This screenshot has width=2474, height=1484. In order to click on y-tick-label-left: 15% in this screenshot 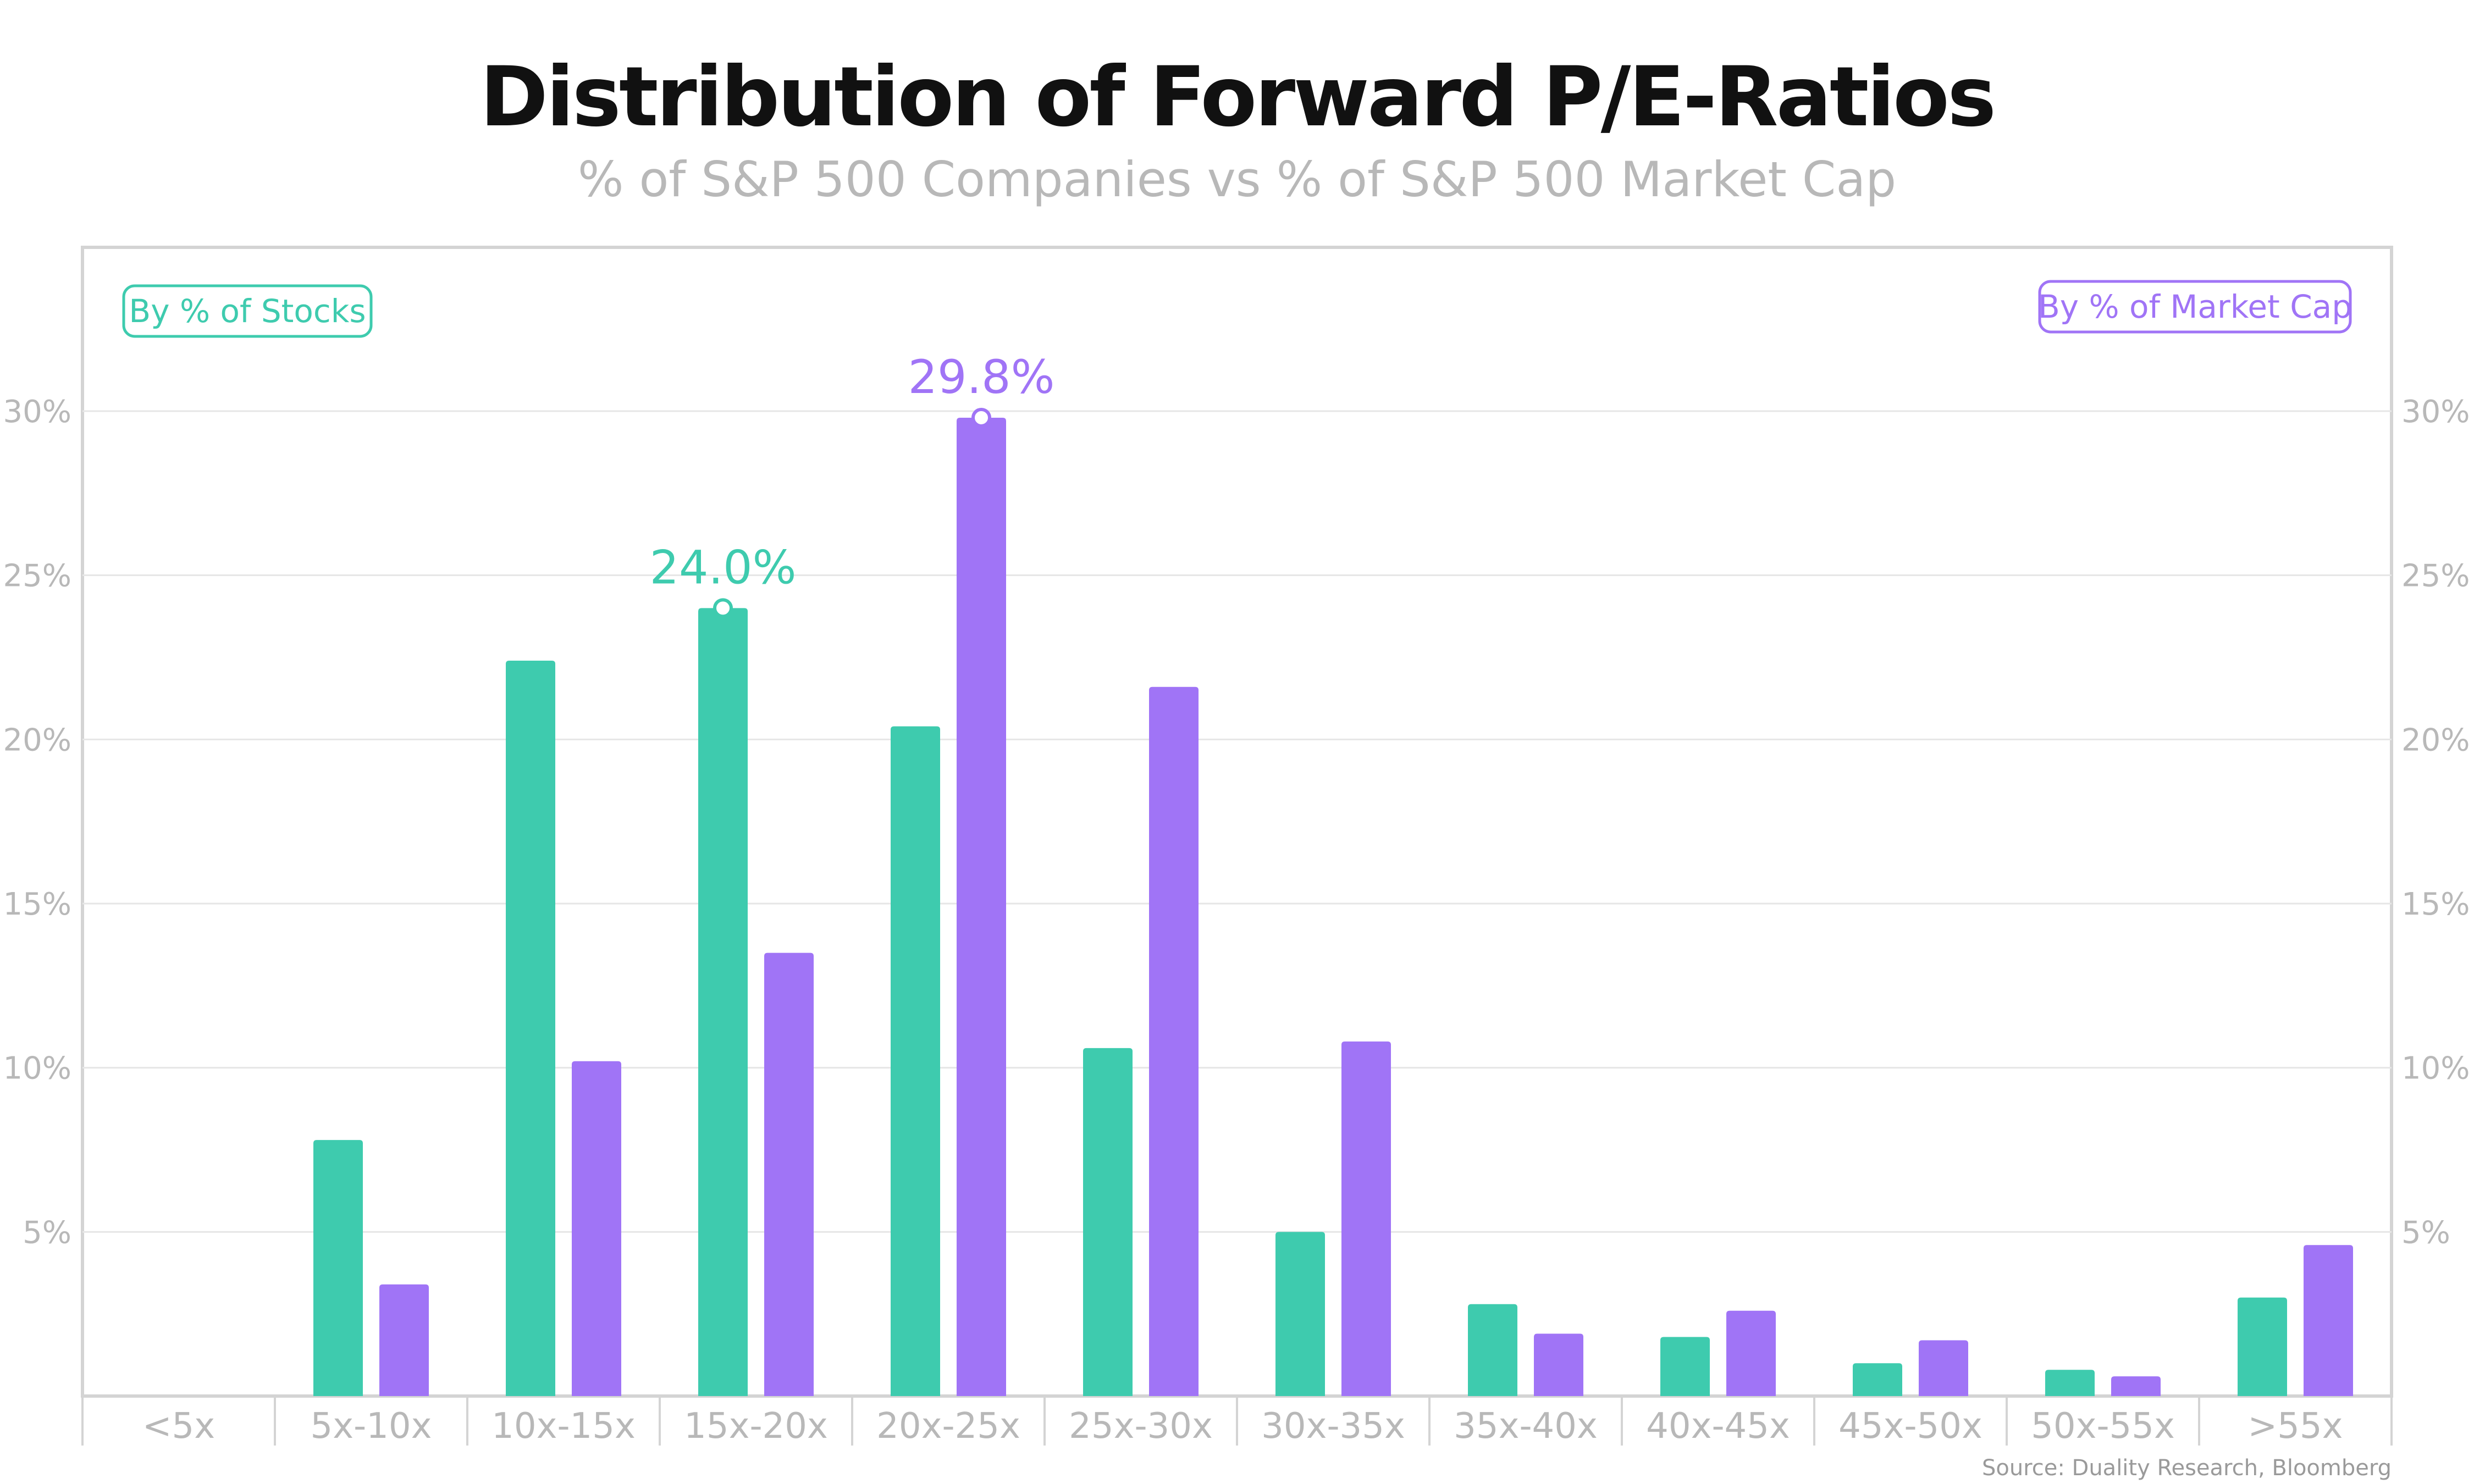, I will do `click(37, 904)`.